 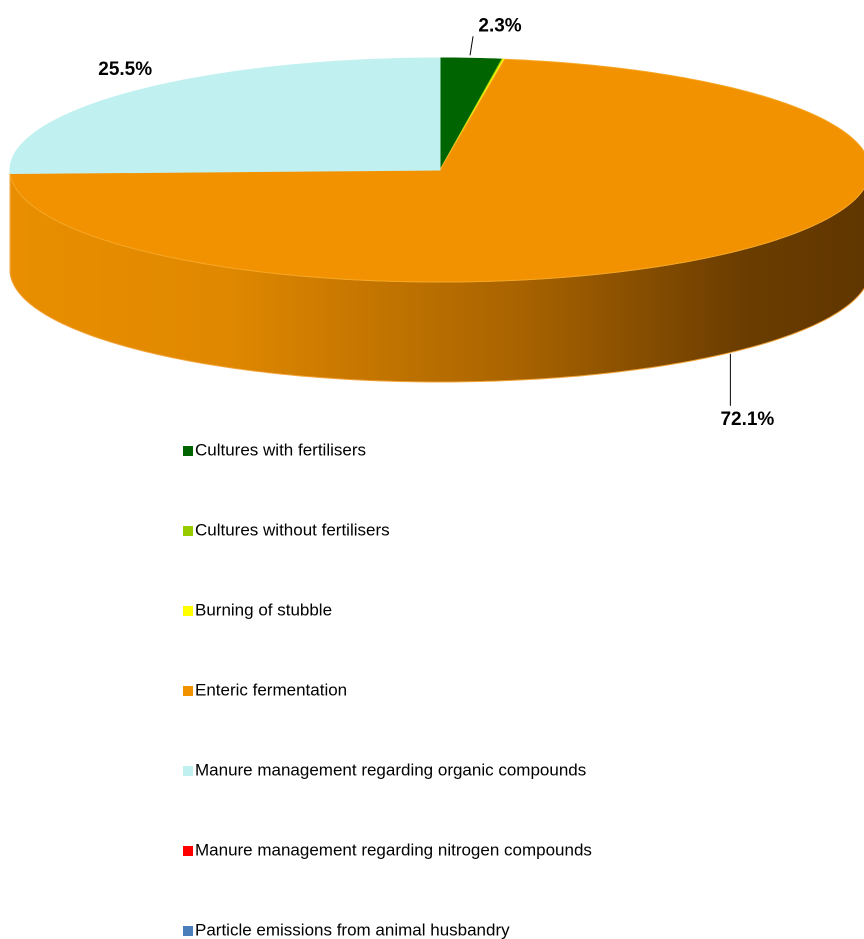 What do you see at coordinates (263, 609) in the screenshot?
I see `legend-label: Burning of stubble` at bounding box center [263, 609].